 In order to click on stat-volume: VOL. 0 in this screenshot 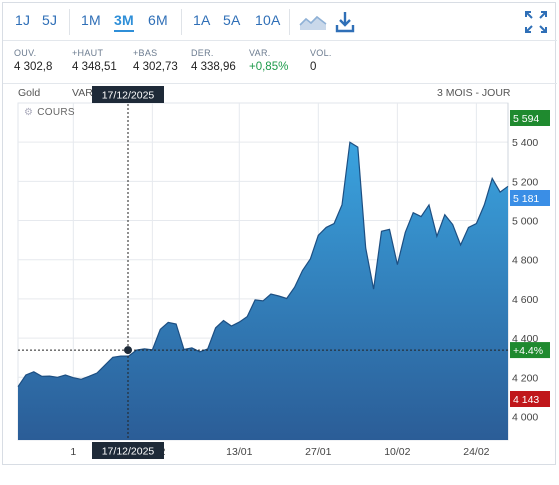, I will do `click(321, 60)`.